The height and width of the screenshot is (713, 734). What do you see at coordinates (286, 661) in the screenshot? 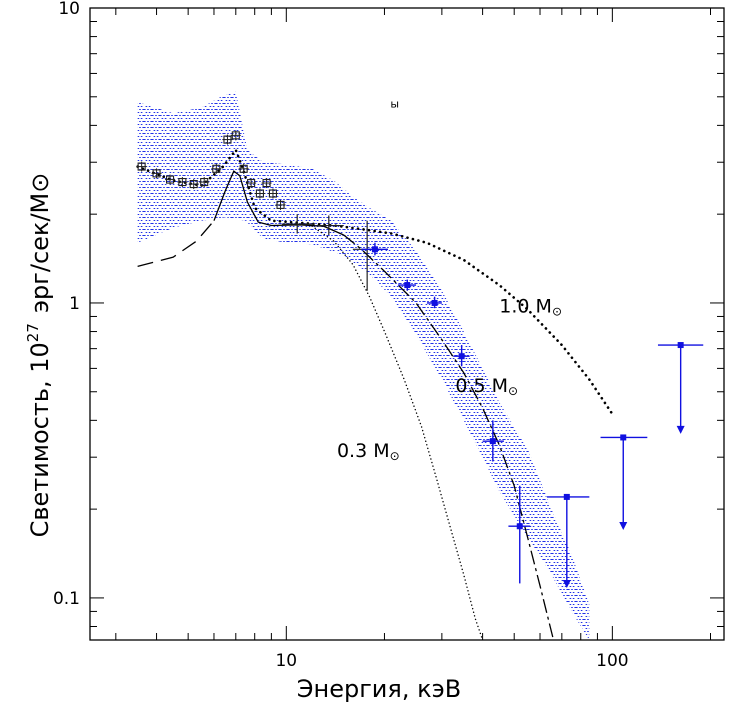
I see `x-tick-label: 10` at bounding box center [286, 661].